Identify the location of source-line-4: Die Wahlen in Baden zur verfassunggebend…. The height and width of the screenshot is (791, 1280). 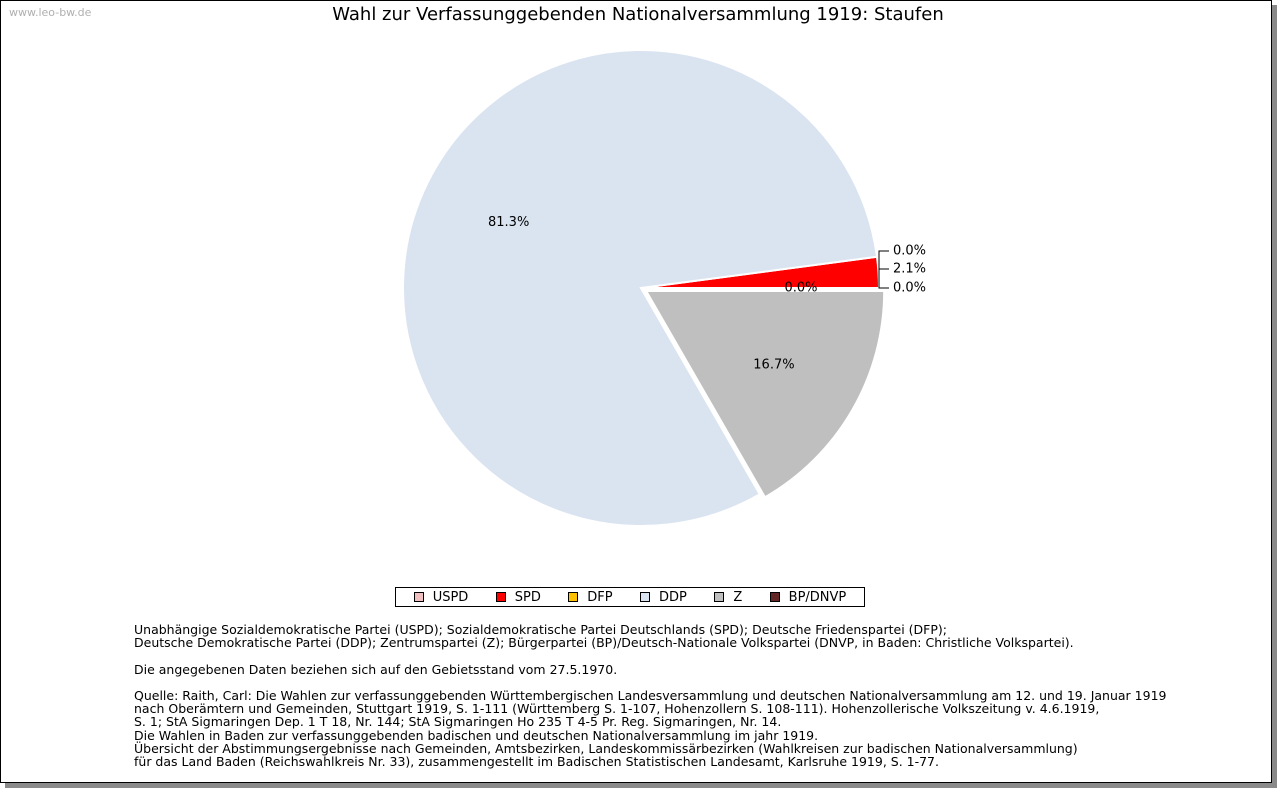
(476, 735).